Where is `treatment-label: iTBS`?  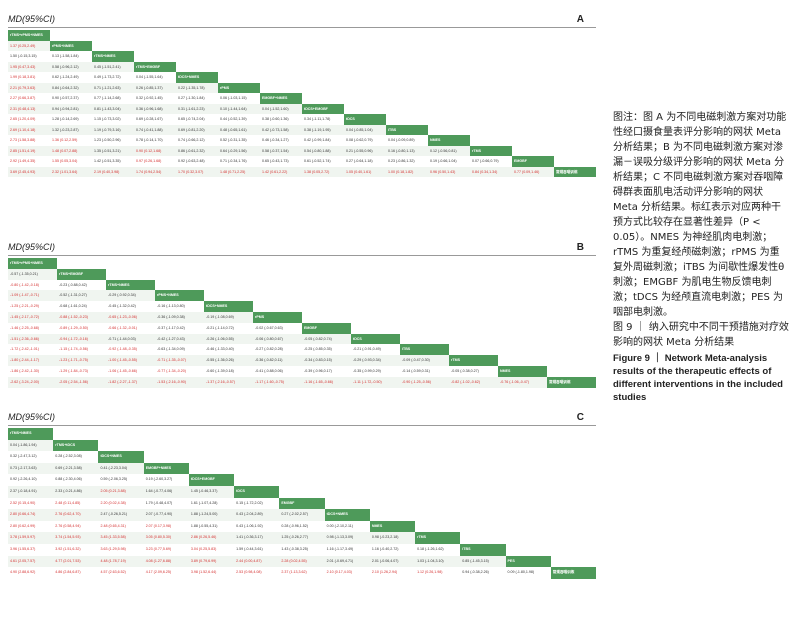 treatment-label: iTBS is located at coordinates (407, 129).